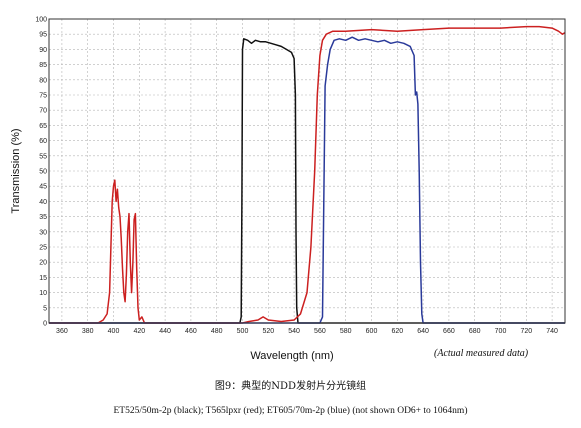  Describe the element at coordinates (43, 96) in the screenshot. I see `y-tick-label: 75` at that location.